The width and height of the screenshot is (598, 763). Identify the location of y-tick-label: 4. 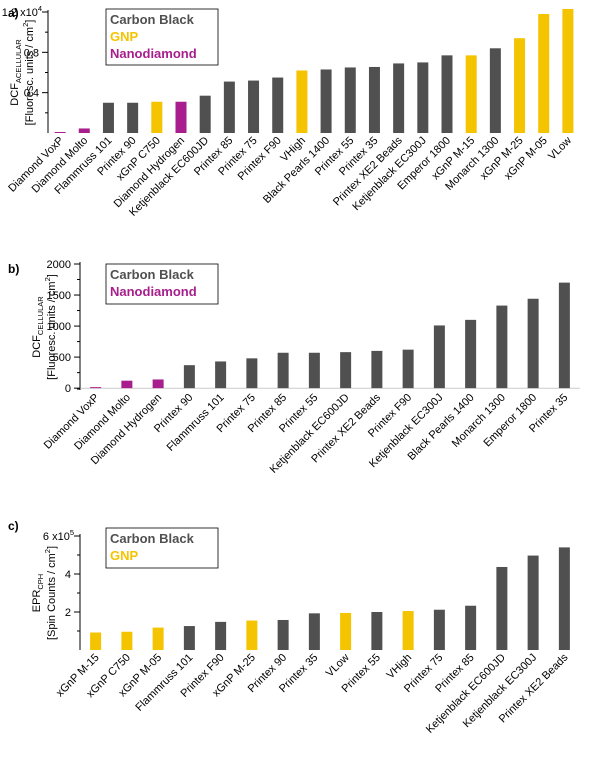
(68, 575).